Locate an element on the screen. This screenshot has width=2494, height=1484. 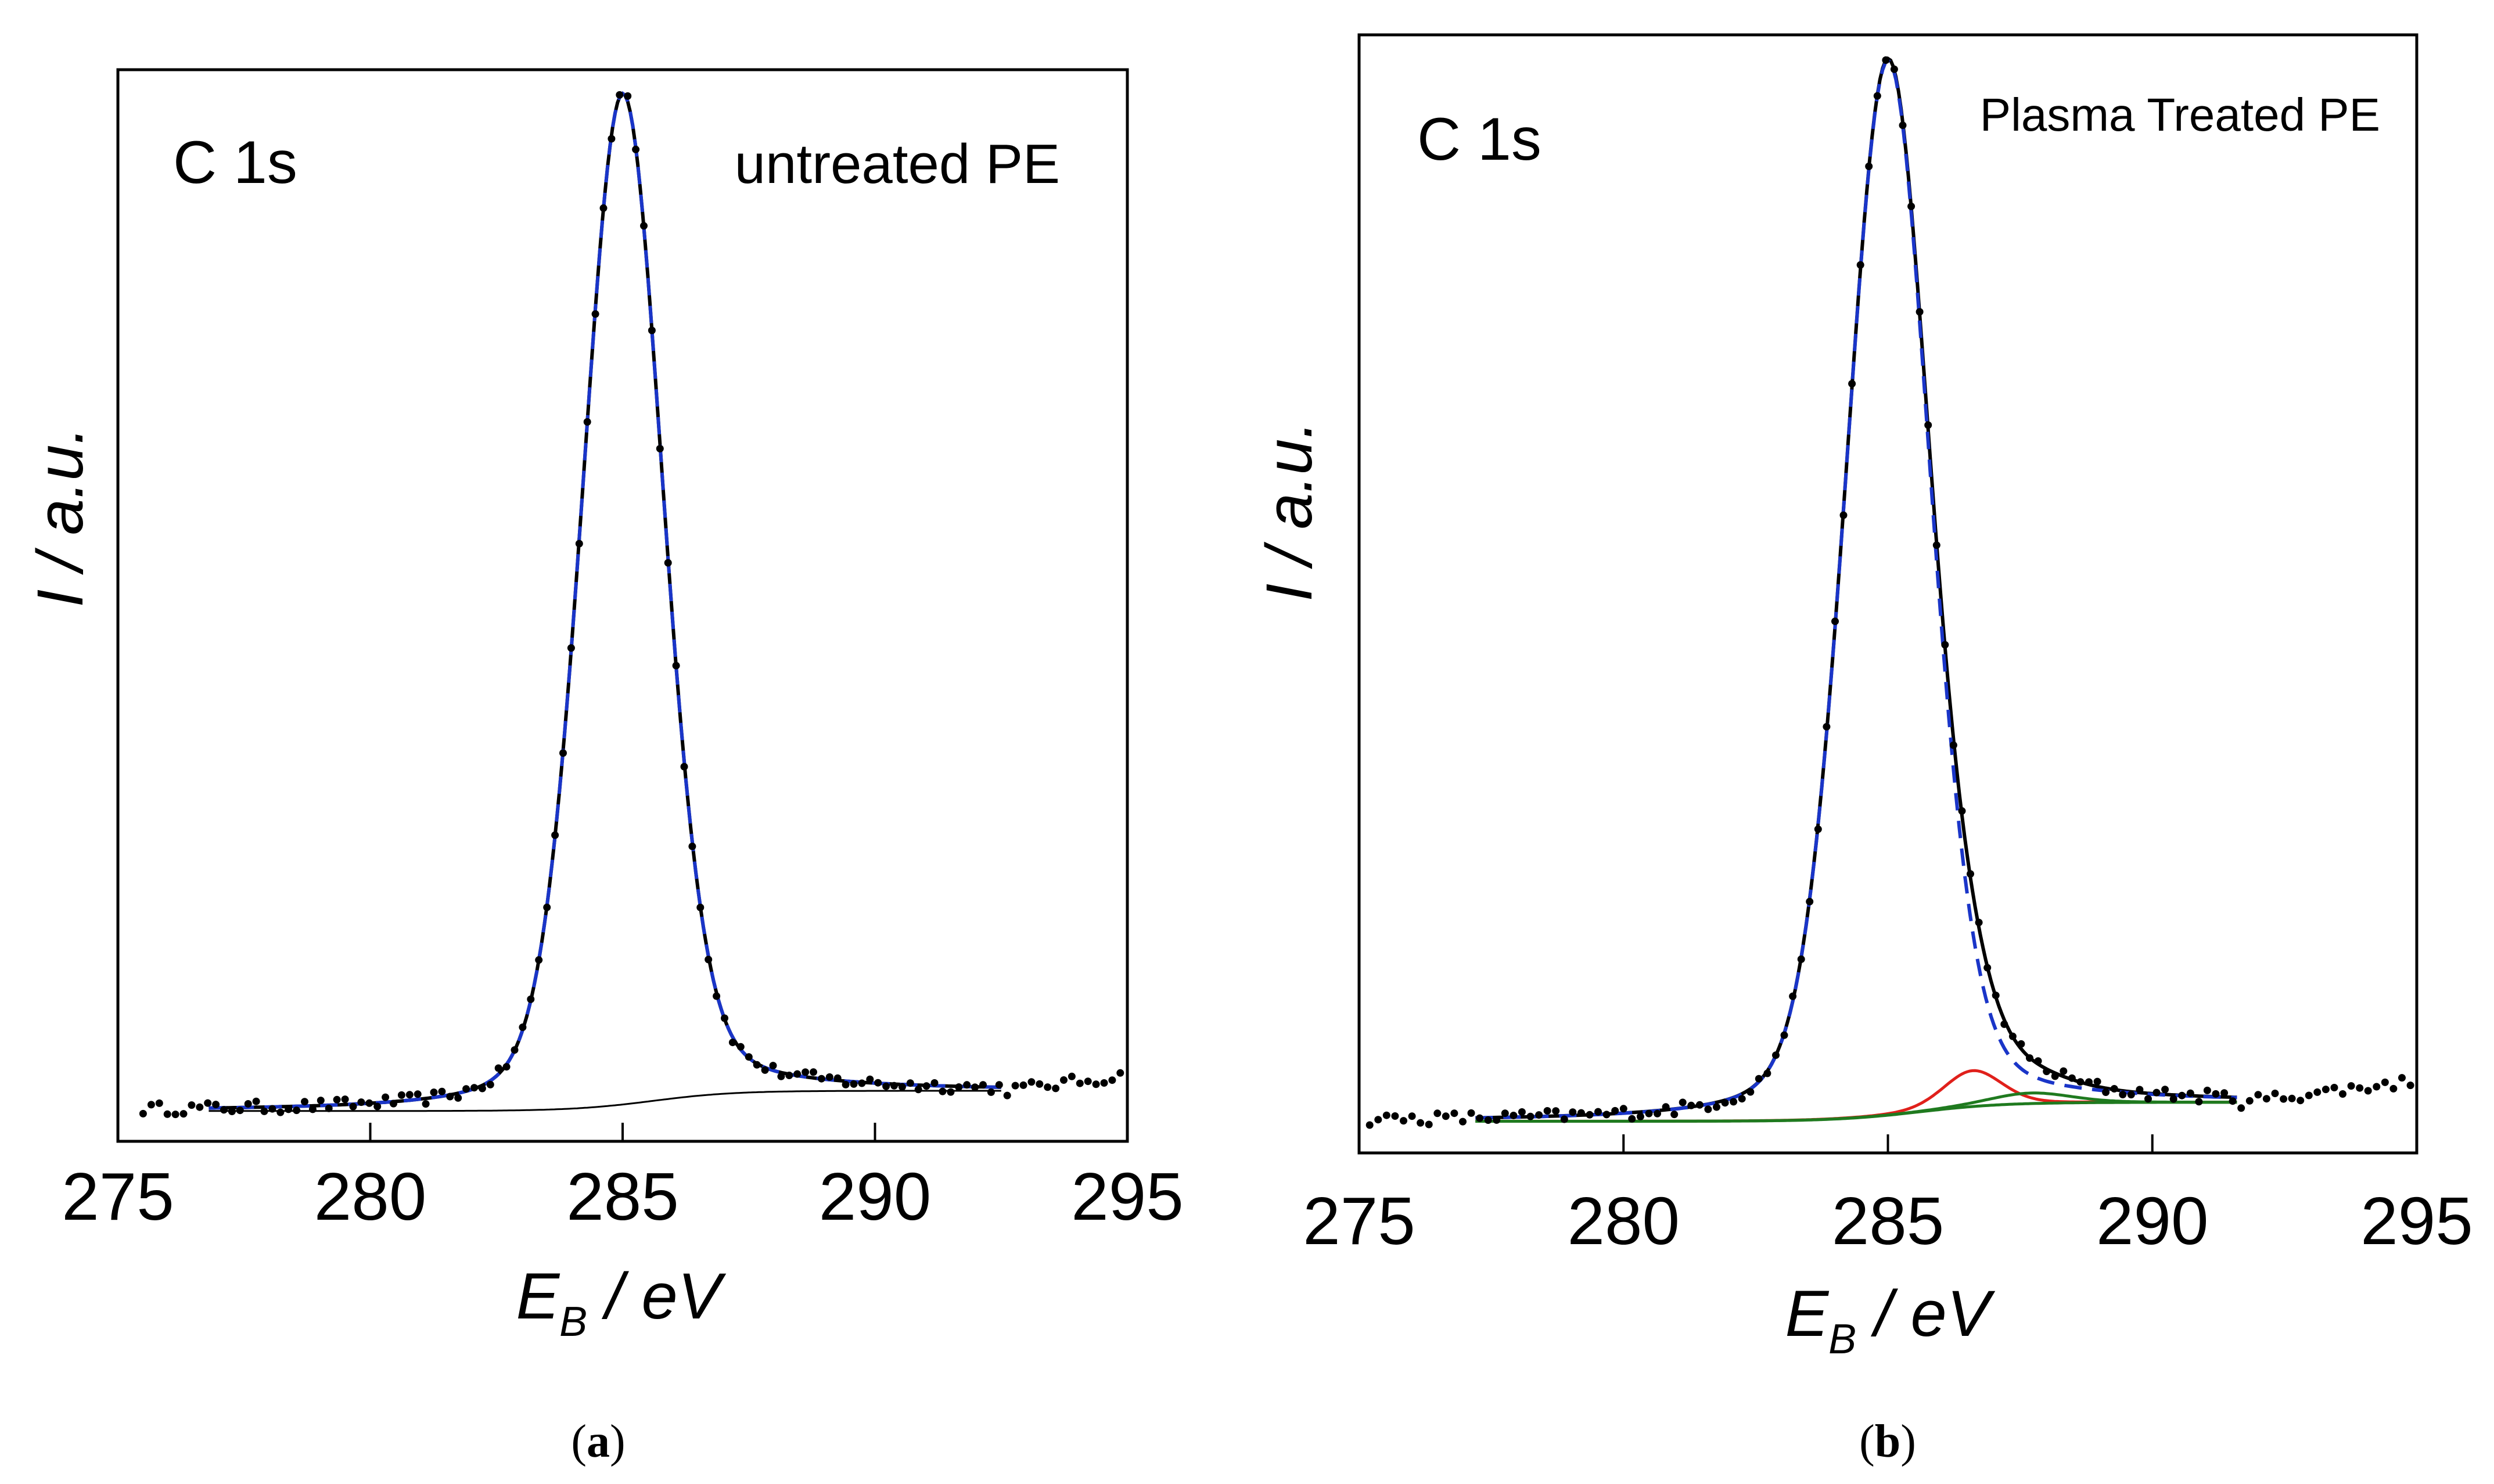
panel-b-x-ticks is located at coordinates (1888, 1143).